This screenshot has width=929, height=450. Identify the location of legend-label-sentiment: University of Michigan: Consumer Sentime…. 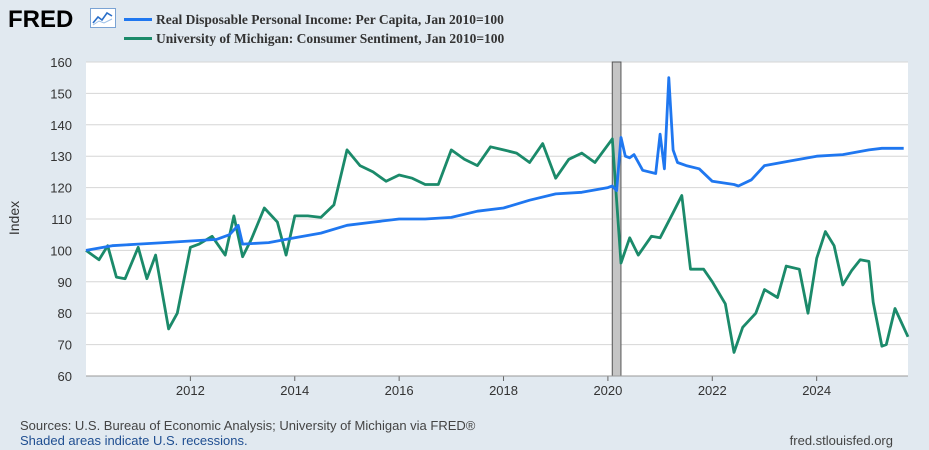
(330, 38).